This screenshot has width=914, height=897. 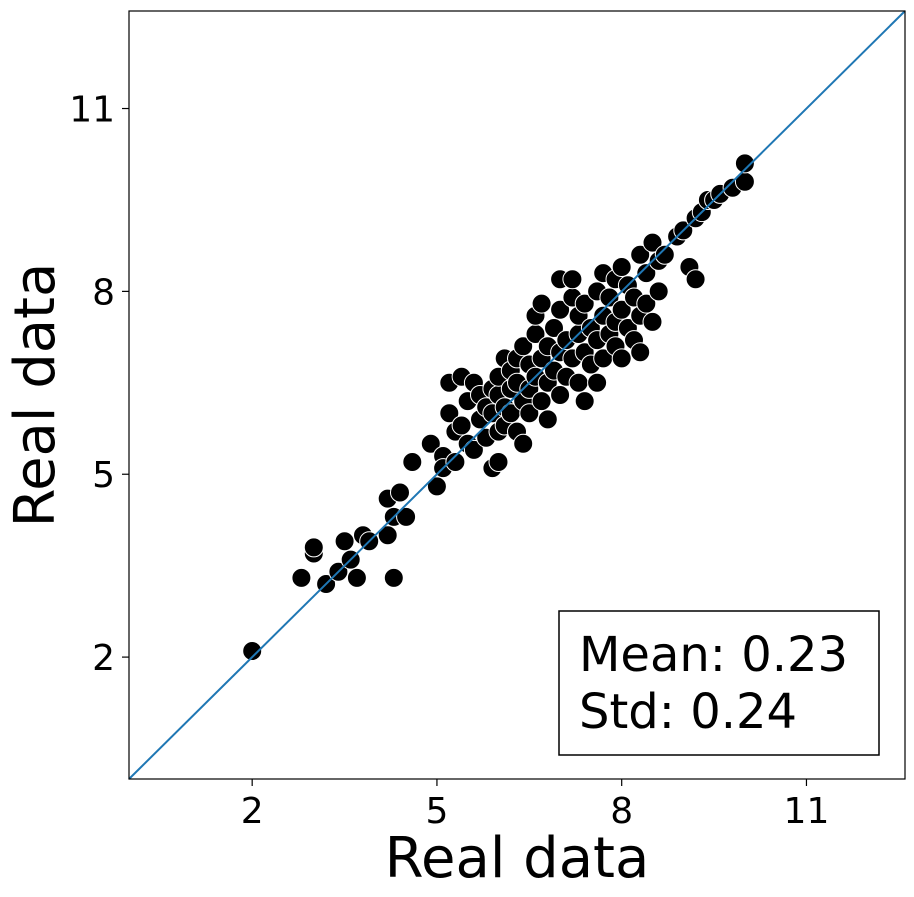 I want to click on stats-box: Mean: 0.23 Std: 0.24, so click(x=719, y=683).